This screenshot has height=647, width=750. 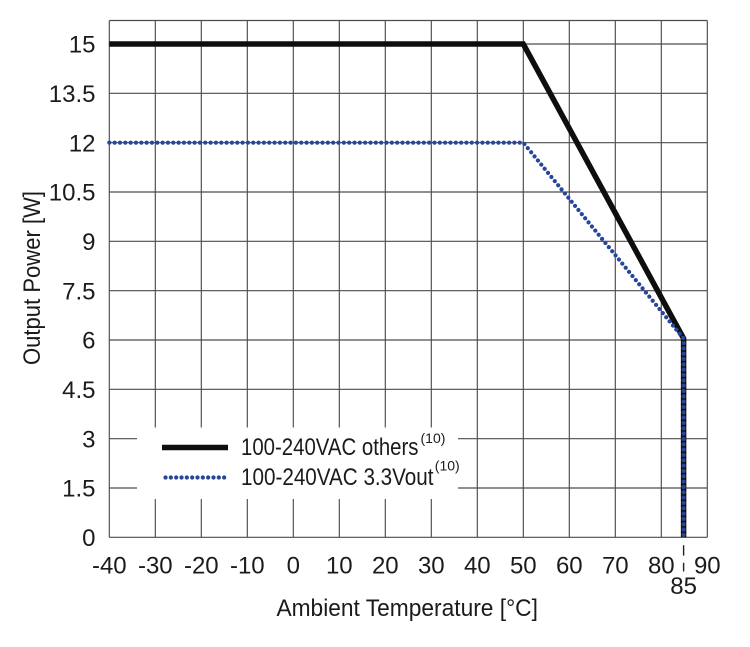 I want to click on svg-text: 70, so click(x=615, y=566).